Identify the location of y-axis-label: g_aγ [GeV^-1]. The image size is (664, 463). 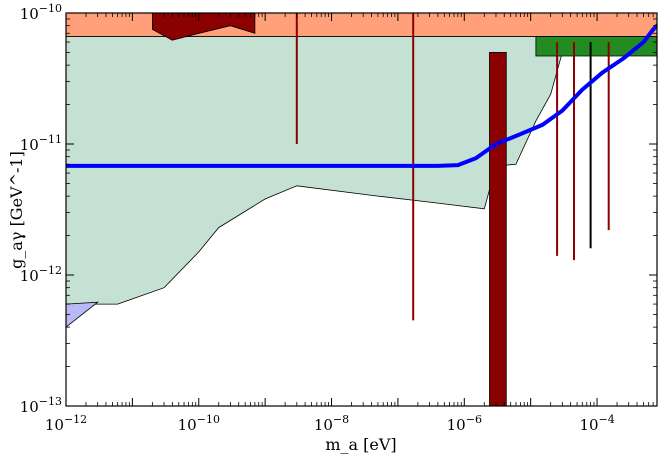
(16, 210).